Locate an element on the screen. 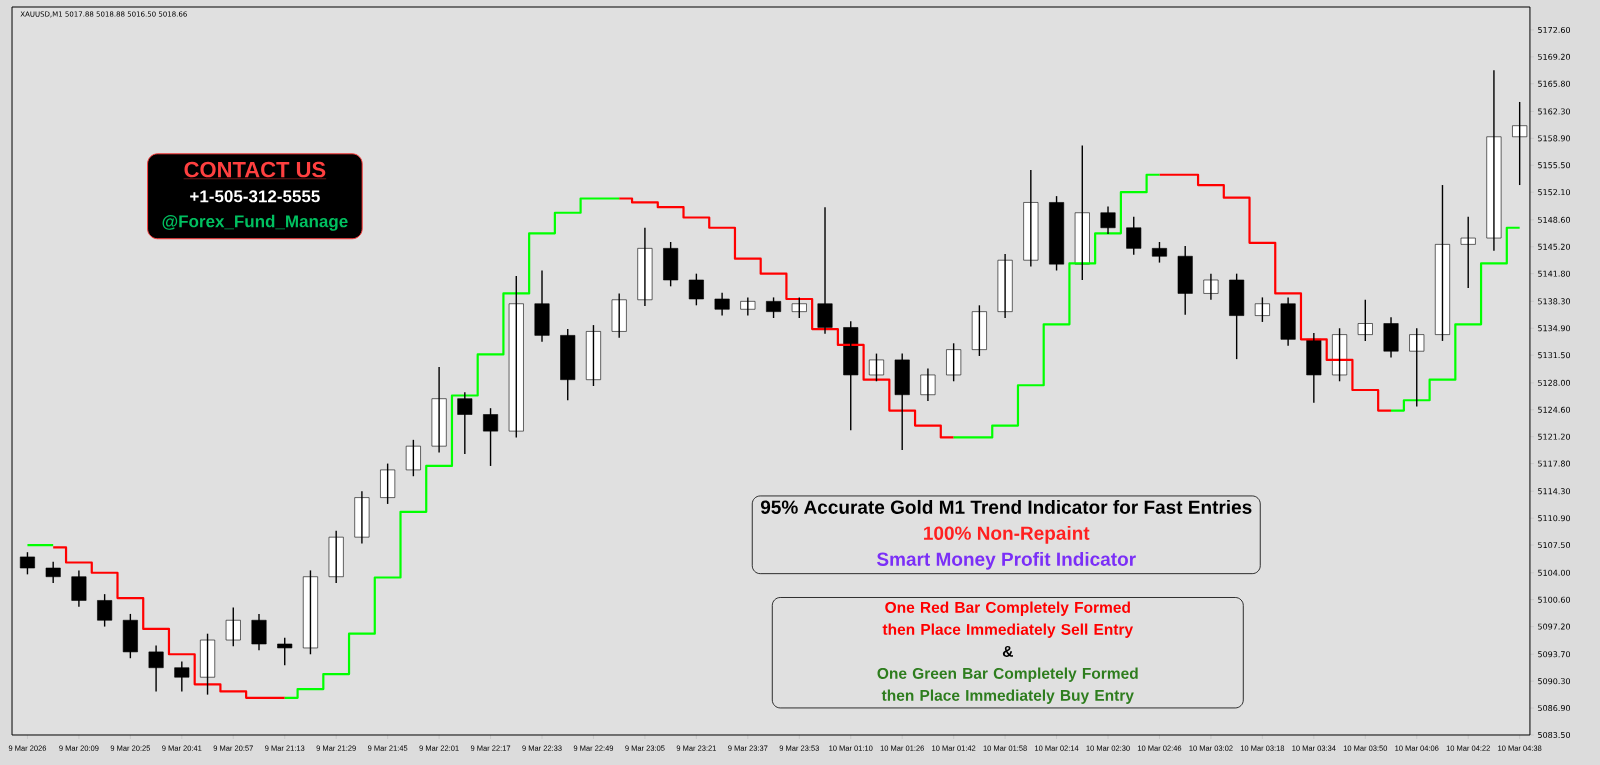 The width and height of the screenshot is (1600, 765). y-tick-label: 5131.50 is located at coordinates (1554, 355).